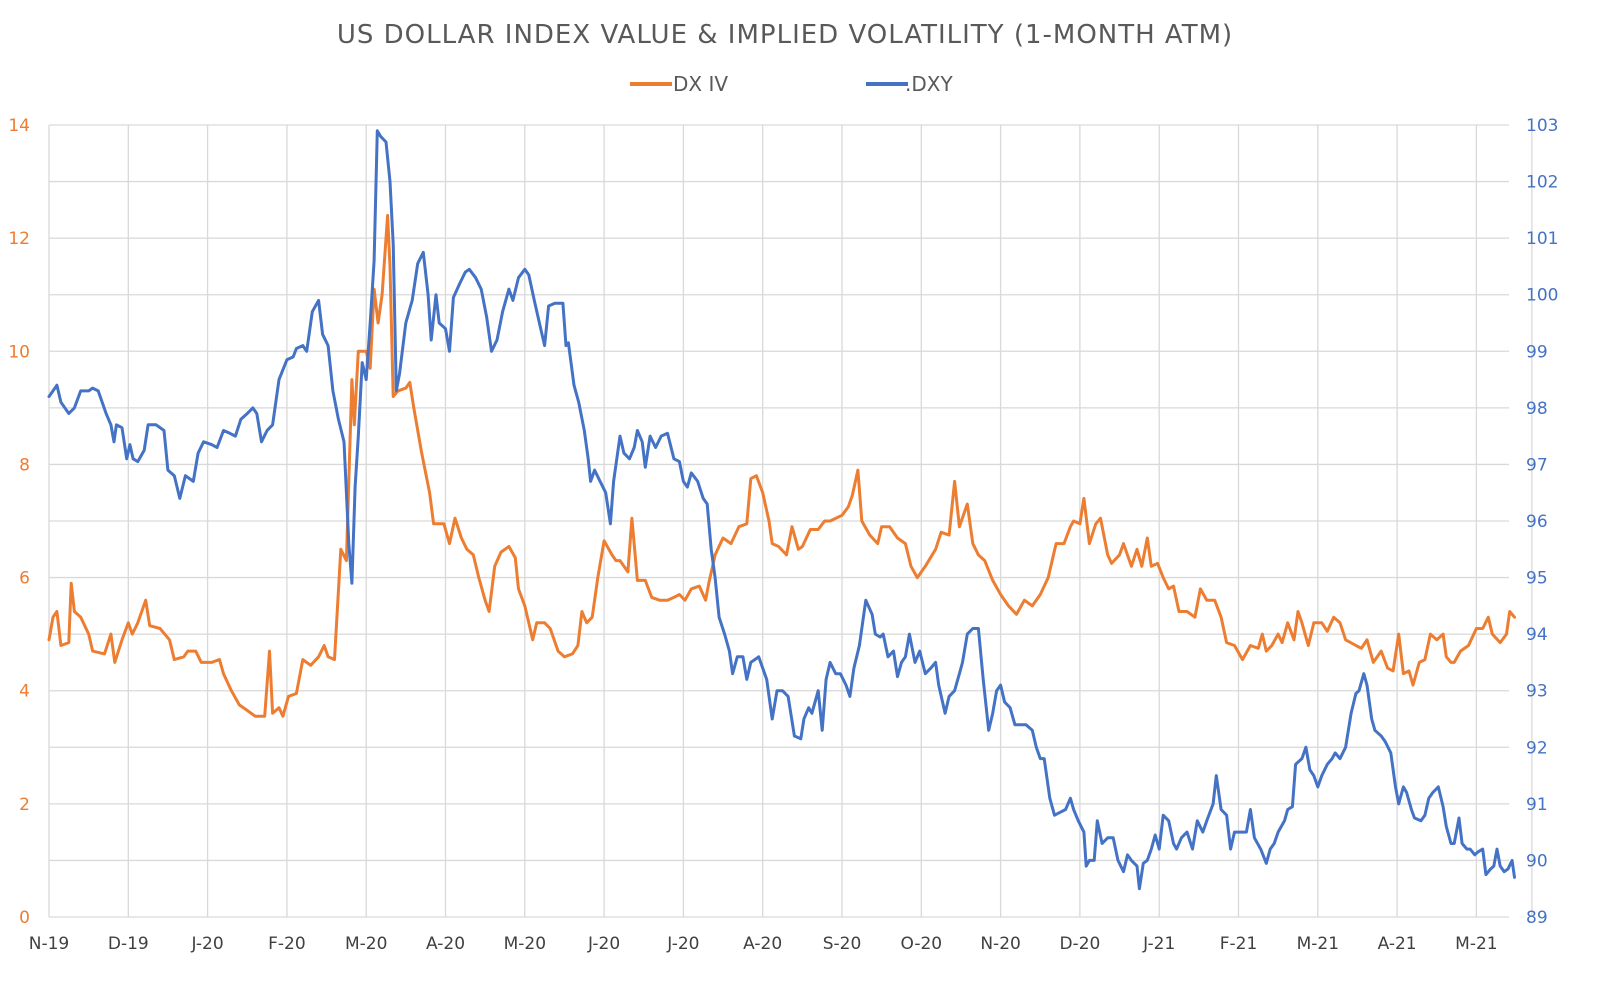 The height and width of the screenshot is (986, 1600). What do you see at coordinates (24, 918) in the screenshot?
I see `left-tick-label-0: 0` at bounding box center [24, 918].